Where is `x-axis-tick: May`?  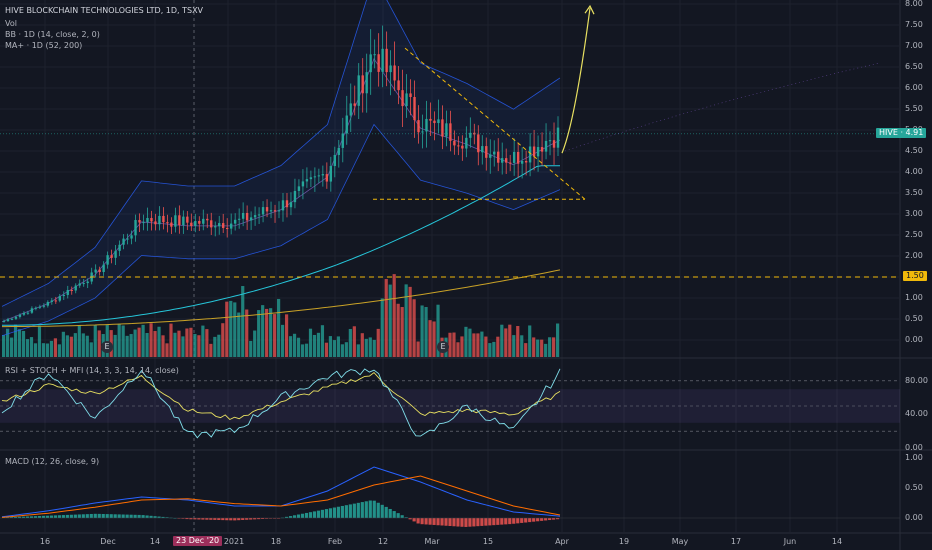 x-axis-tick: May is located at coordinates (680, 541).